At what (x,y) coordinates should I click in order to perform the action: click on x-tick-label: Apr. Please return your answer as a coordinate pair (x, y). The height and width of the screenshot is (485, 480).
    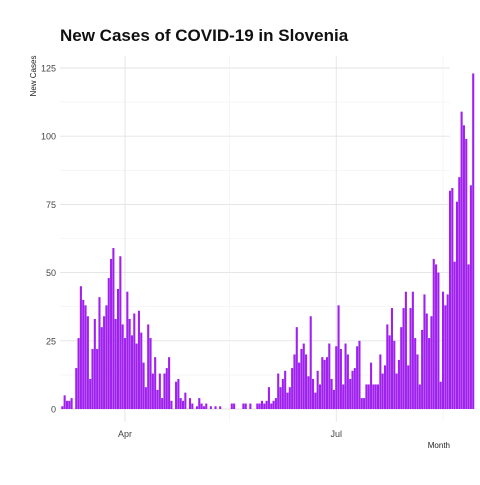
    Looking at the image, I should click on (125, 434).